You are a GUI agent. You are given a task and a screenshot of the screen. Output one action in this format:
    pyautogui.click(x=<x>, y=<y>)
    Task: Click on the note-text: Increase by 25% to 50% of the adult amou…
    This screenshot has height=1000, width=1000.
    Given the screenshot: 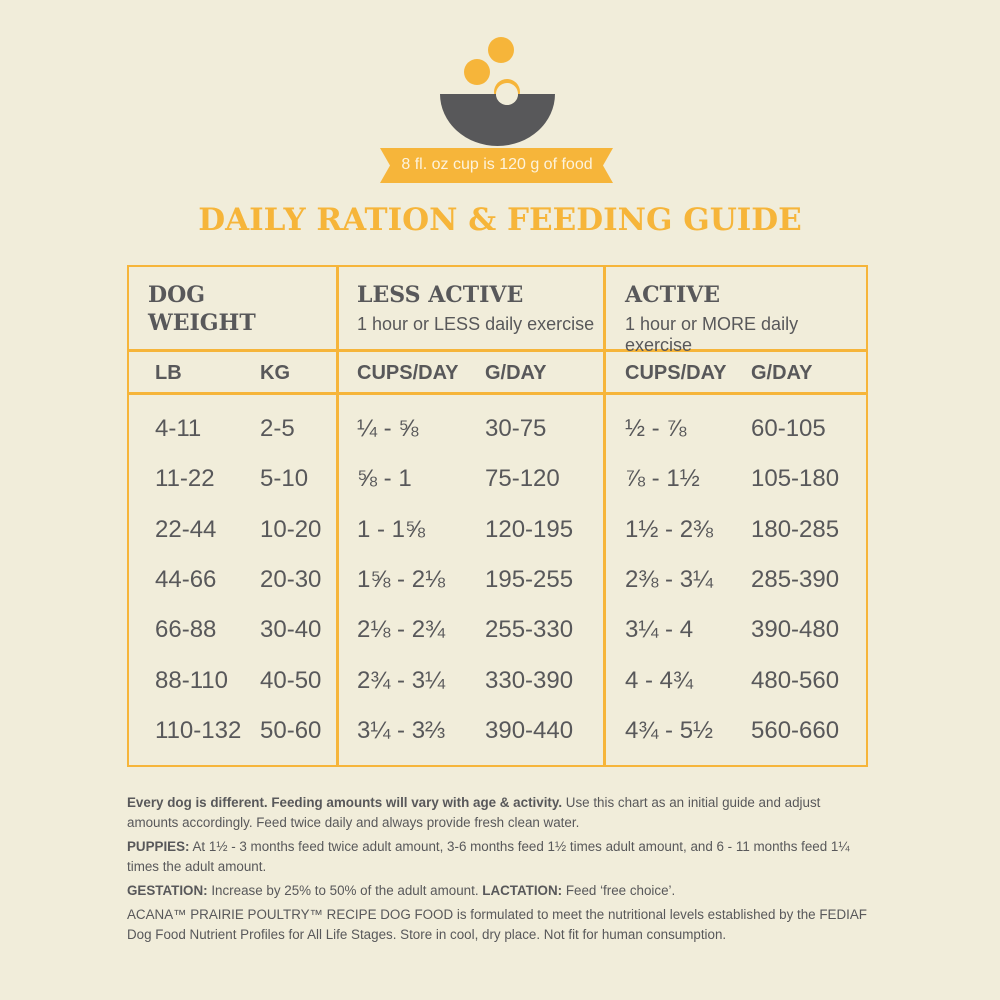 What is the action you would take?
    pyautogui.click(x=345, y=890)
    